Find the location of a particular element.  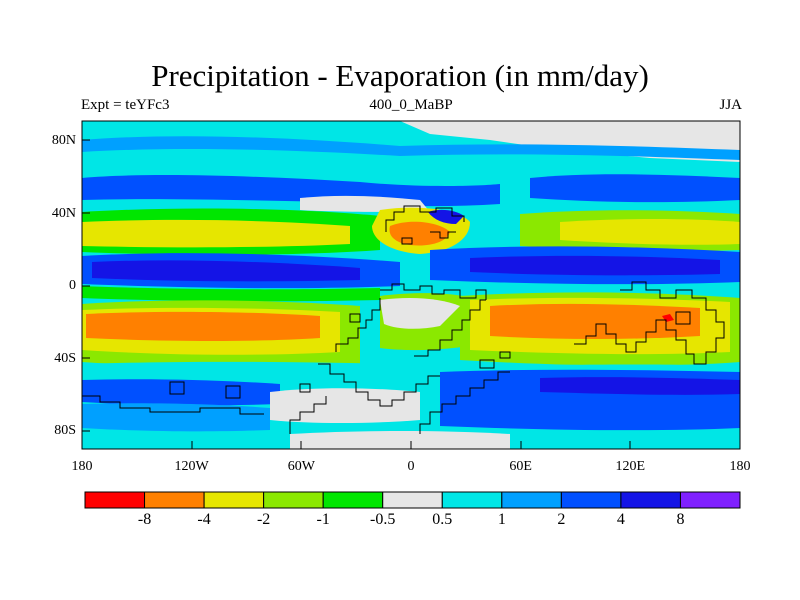

x-tick-label: 0 is located at coordinates (411, 466).